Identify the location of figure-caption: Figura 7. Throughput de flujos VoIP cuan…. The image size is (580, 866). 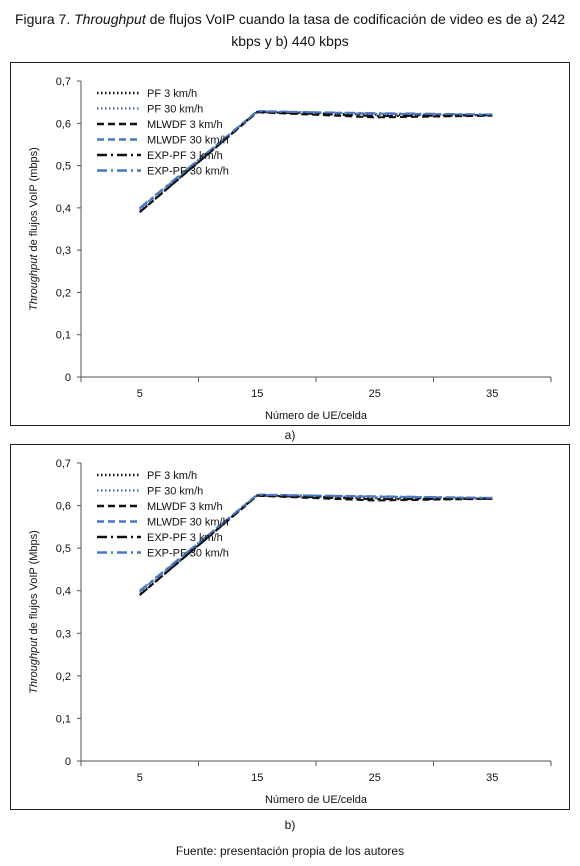
(290, 30).